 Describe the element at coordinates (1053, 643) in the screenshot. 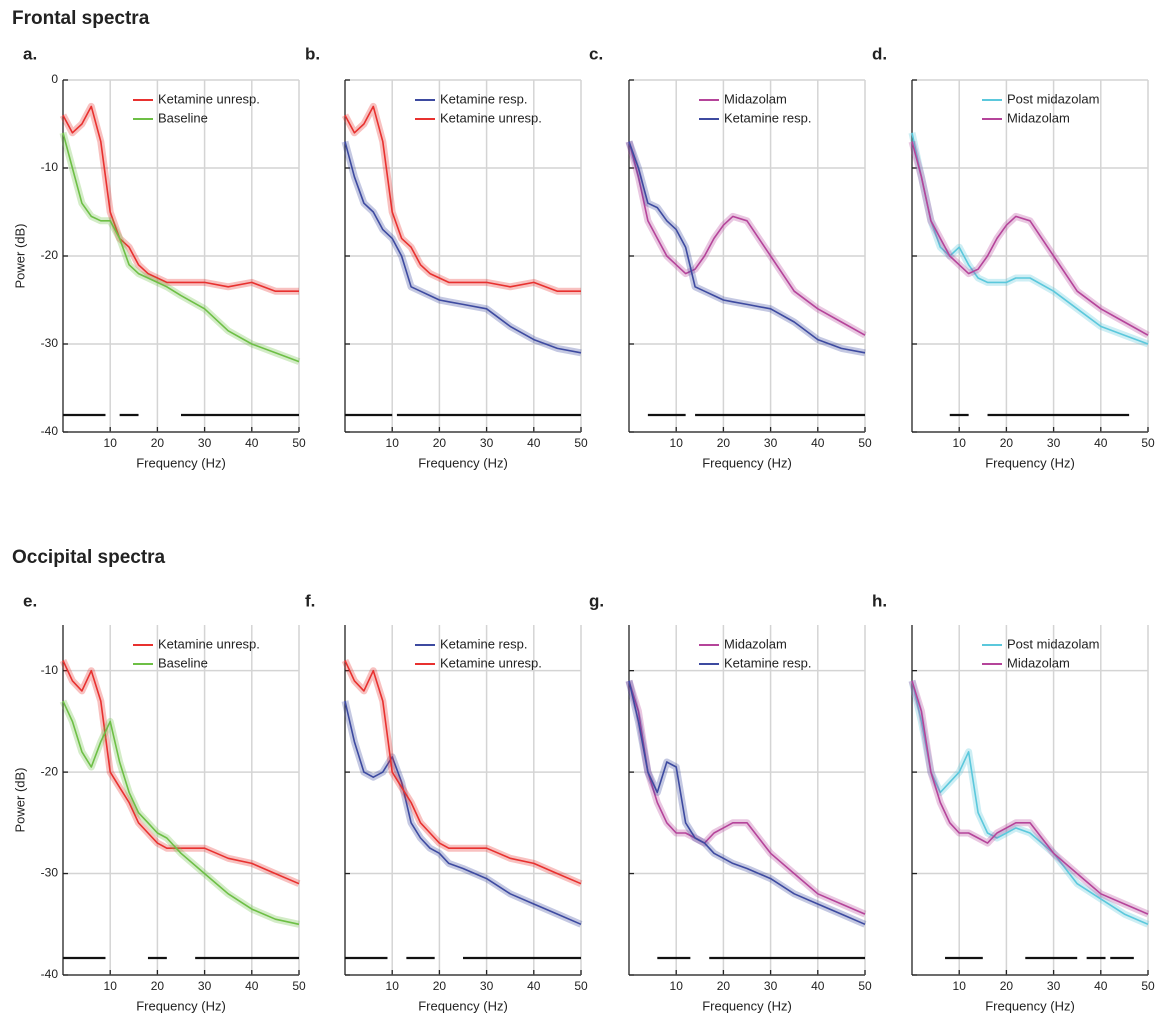

I see `legend-label: Post midazolam` at that location.